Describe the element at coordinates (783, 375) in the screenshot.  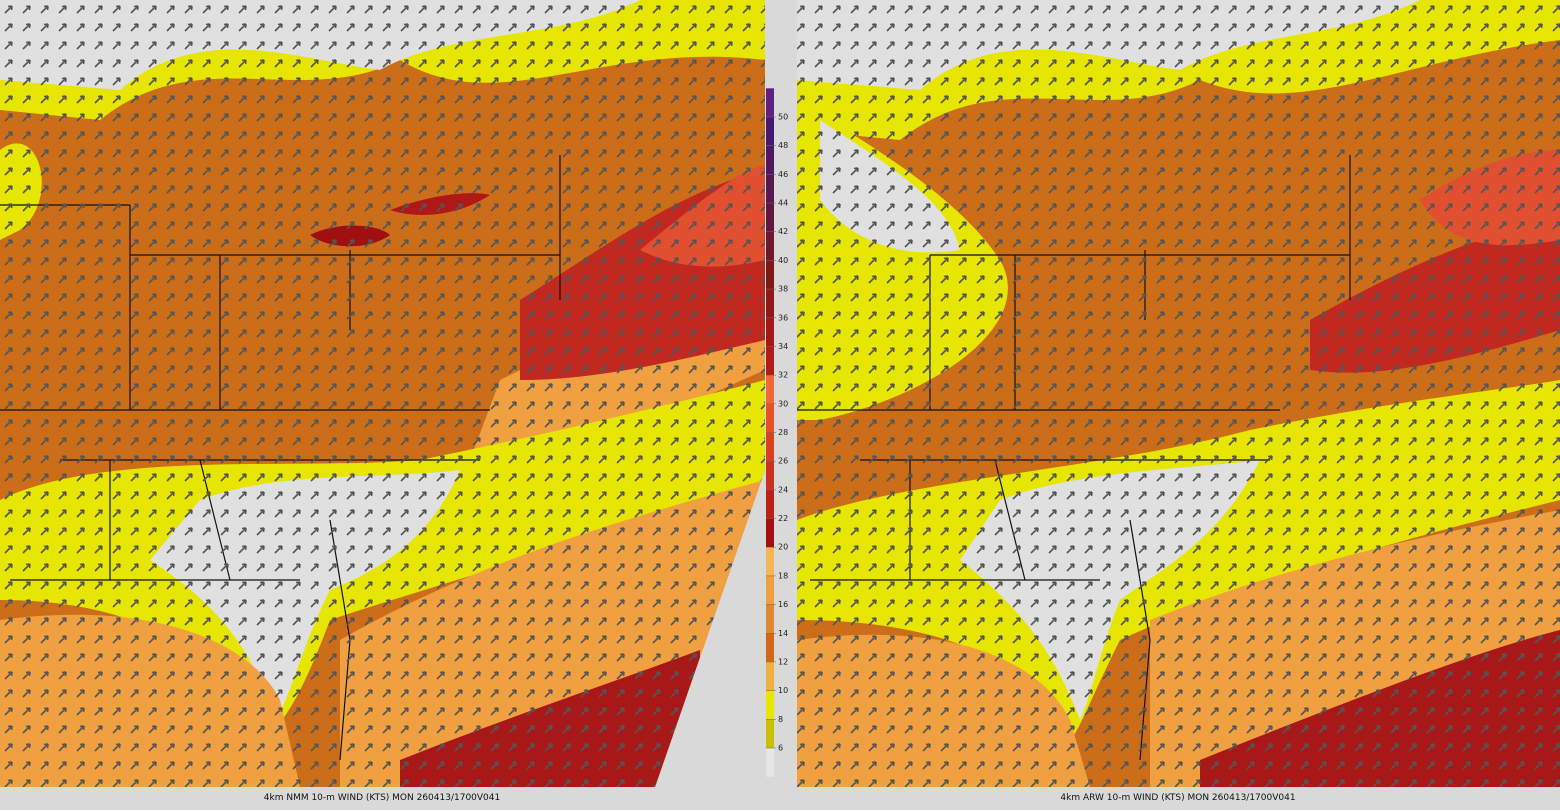
I see `colorbar-label: 32` at that location.